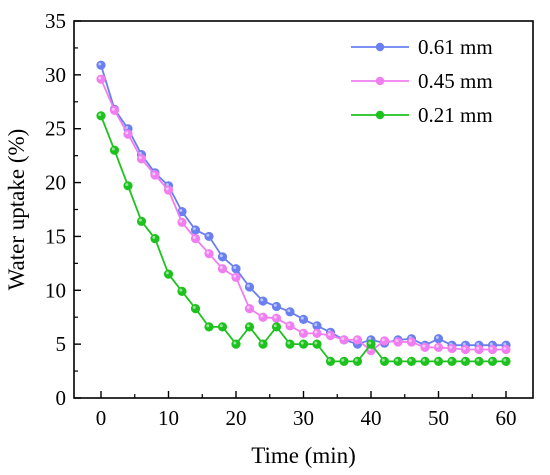  What do you see at coordinates (55, 236) in the screenshot?
I see `y-tick-label: 15` at bounding box center [55, 236].